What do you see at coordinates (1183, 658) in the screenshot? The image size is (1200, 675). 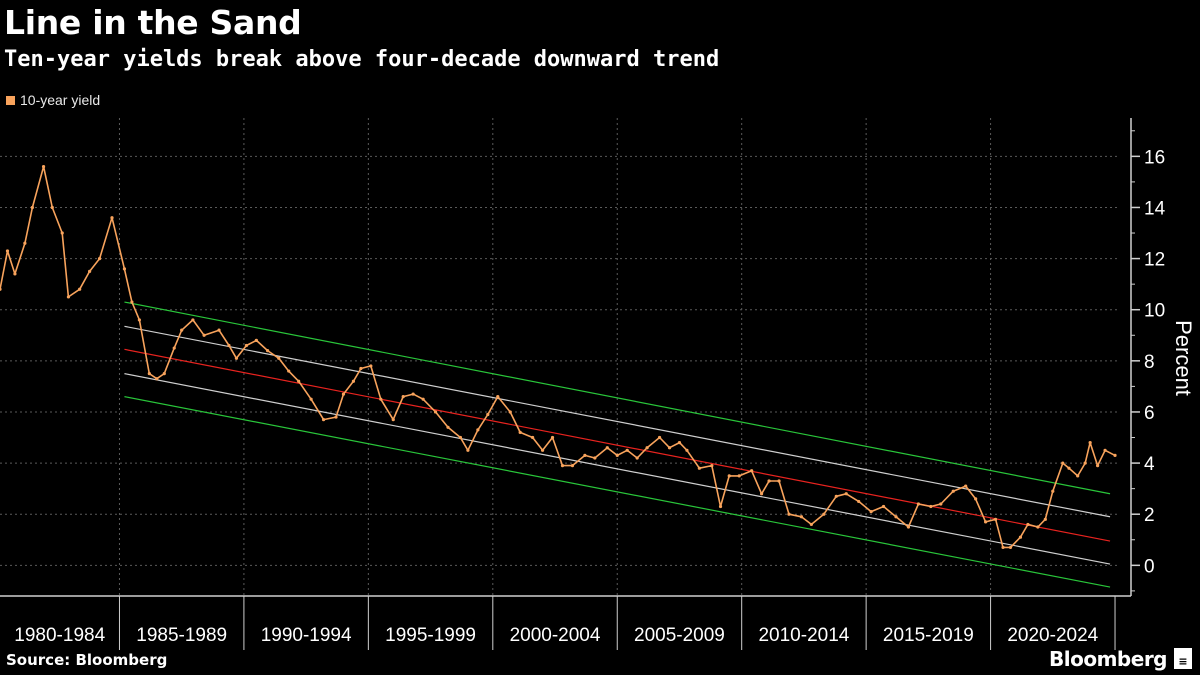 I see `brand-mark-icon: ≡` at bounding box center [1183, 658].